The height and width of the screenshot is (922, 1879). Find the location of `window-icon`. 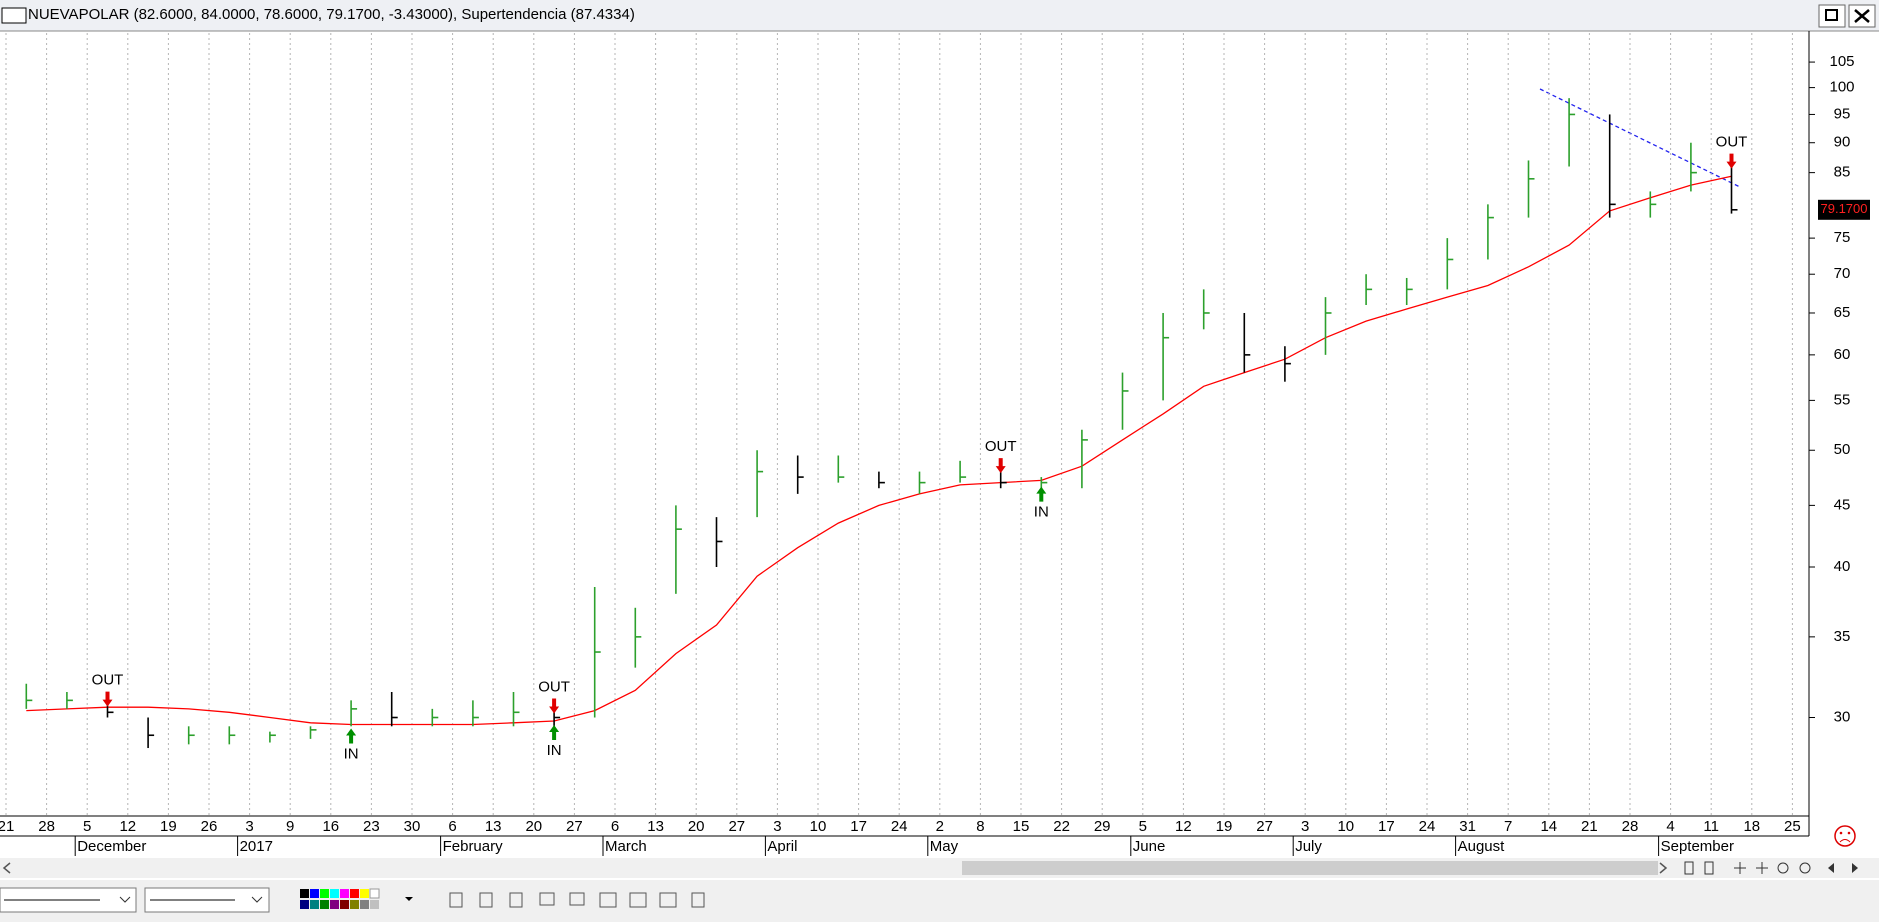

window-icon is located at coordinates (14, 15).